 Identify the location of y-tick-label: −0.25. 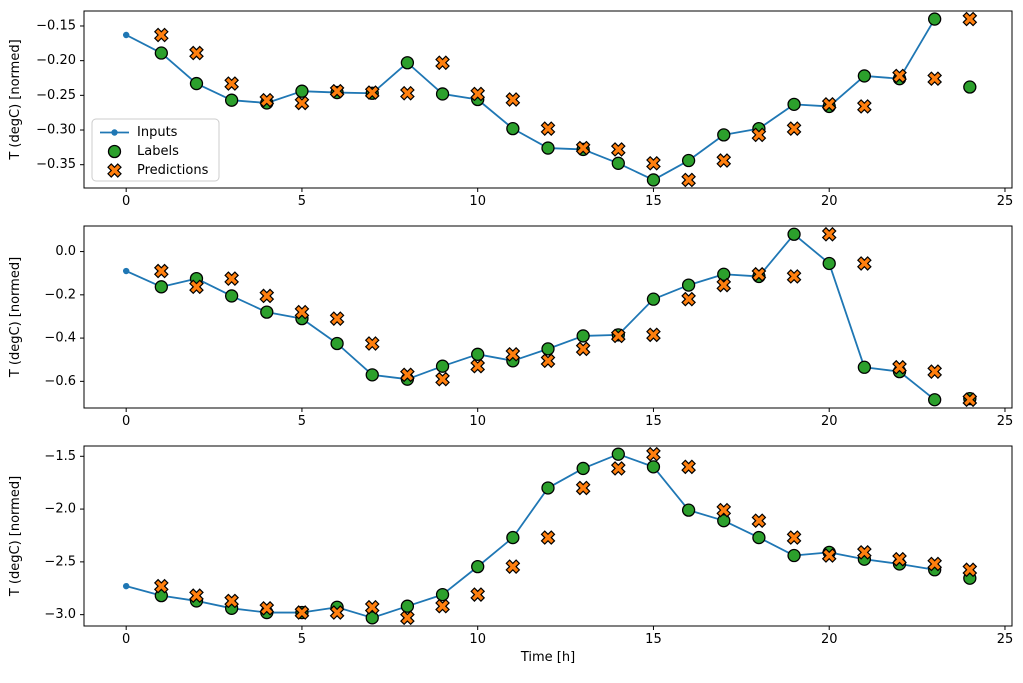
(56, 95).